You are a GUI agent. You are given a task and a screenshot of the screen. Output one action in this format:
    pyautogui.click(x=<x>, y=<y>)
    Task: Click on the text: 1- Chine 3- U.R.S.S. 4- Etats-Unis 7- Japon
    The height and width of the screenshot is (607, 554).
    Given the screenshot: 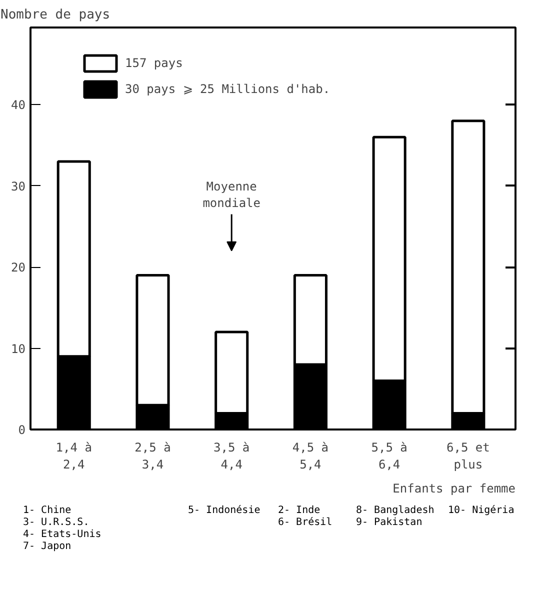 What is the action you would take?
    pyautogui.click(x=62, y=529)
    